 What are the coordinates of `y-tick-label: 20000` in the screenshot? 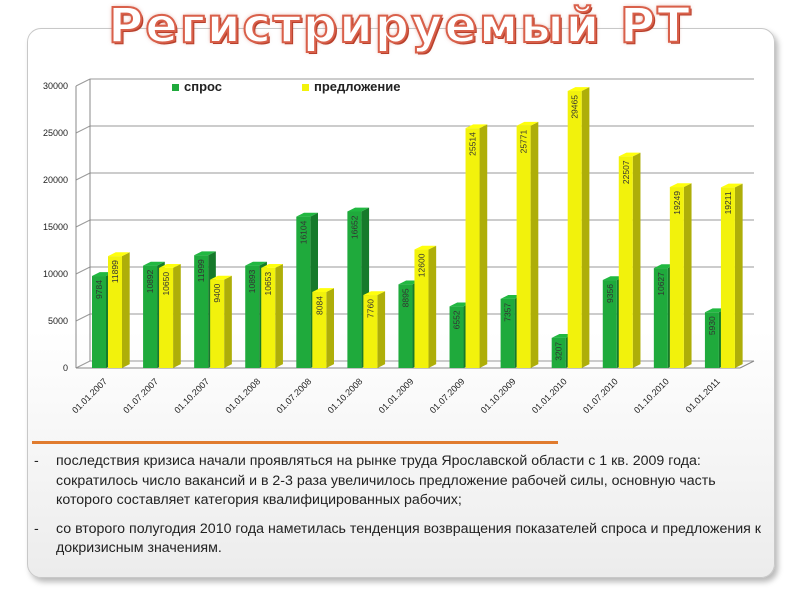 It's located at (55, 180).